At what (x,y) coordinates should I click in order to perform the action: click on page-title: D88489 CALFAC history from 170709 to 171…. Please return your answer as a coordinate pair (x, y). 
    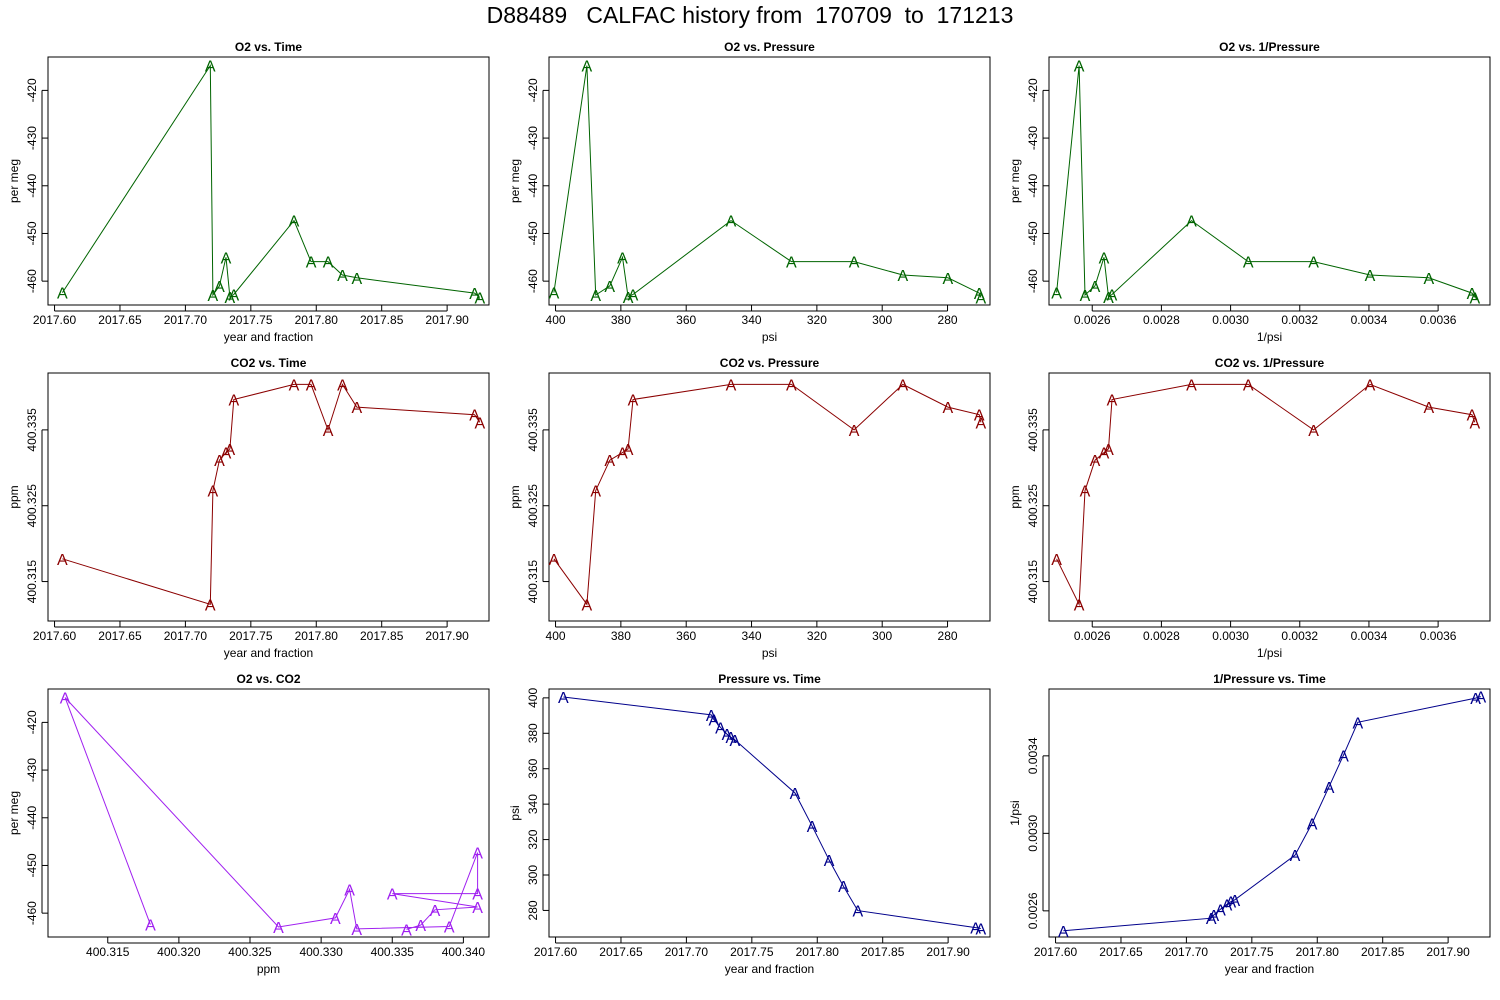
    Looking at the image, I should click on (750, 15).